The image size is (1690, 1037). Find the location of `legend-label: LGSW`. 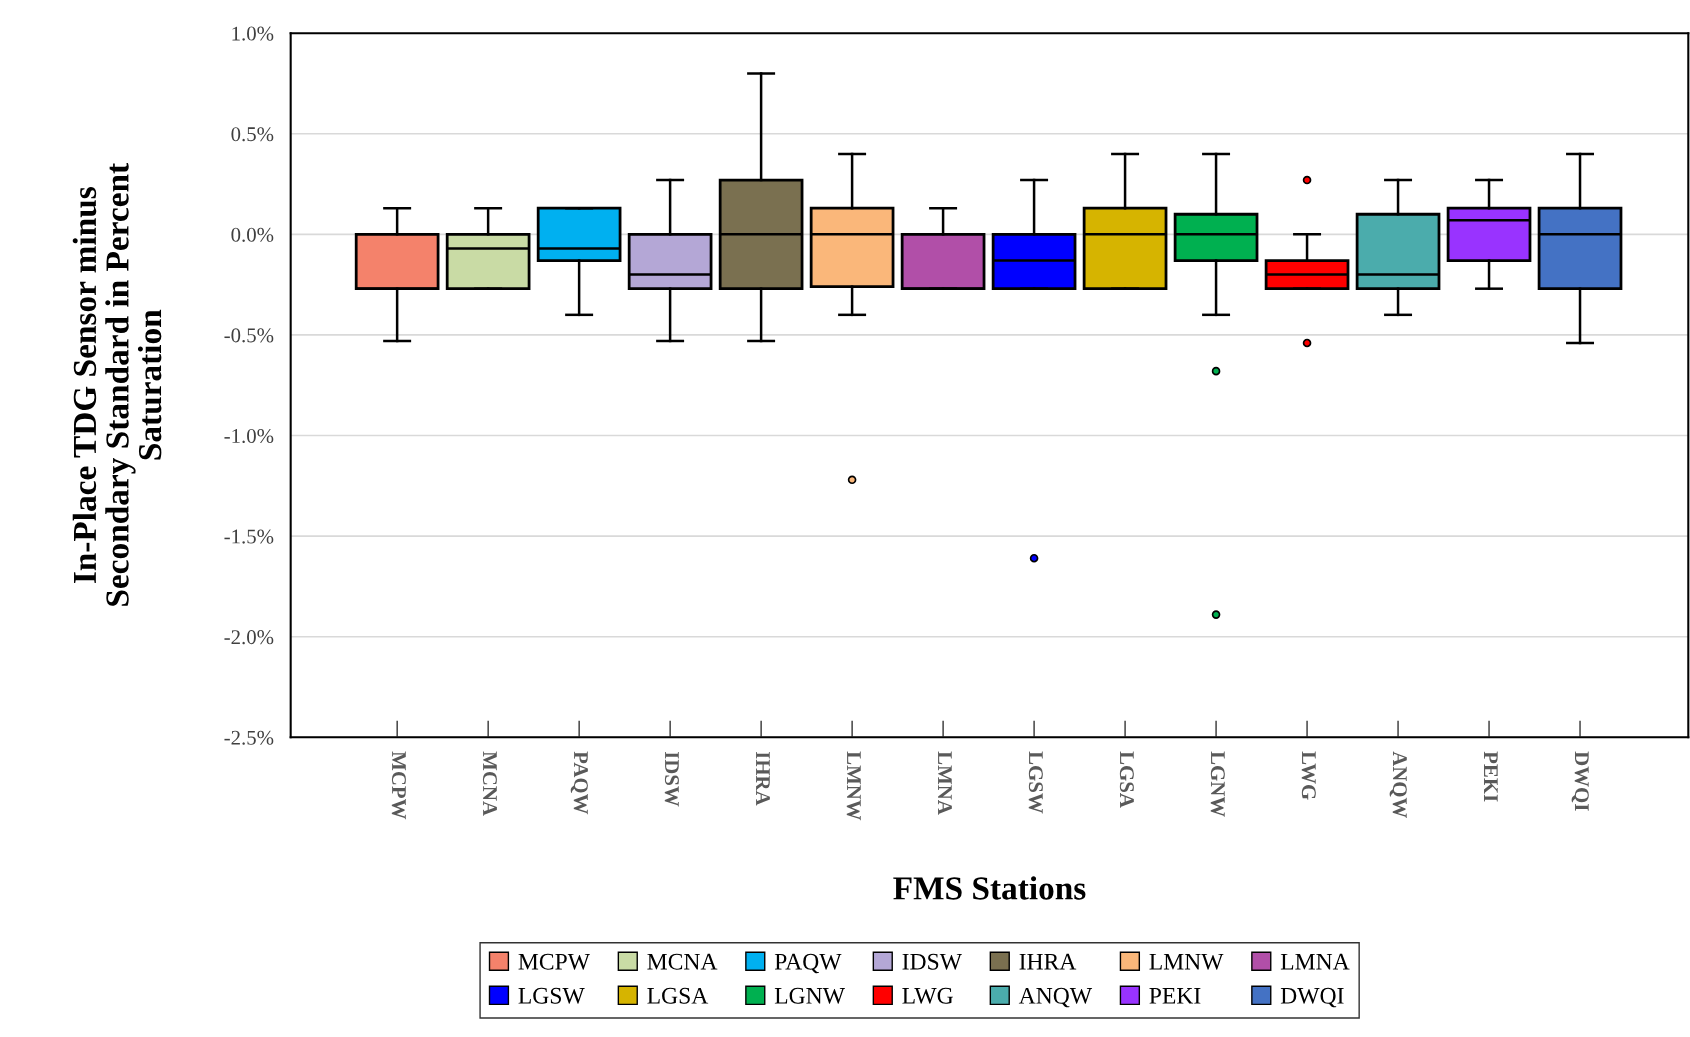

legend-label: LGSW is located at coordinates (551, 995).